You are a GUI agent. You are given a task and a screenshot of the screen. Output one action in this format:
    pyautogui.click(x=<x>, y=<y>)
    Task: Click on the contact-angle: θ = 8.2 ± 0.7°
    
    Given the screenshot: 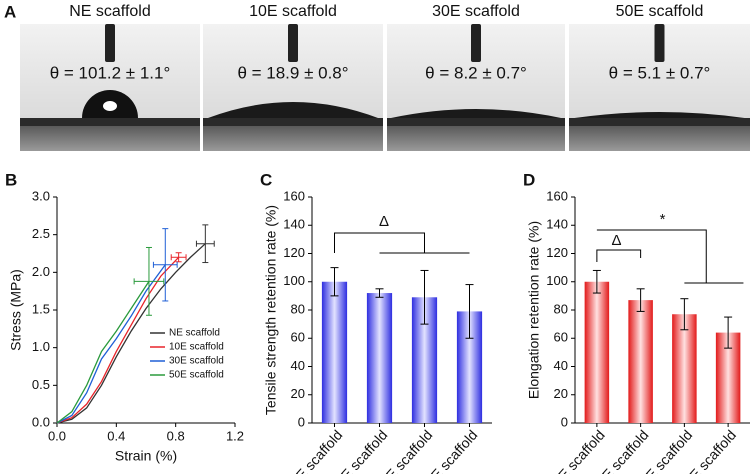 What is the action you would take?
    pyautogui.click(x=476, y=72)
    